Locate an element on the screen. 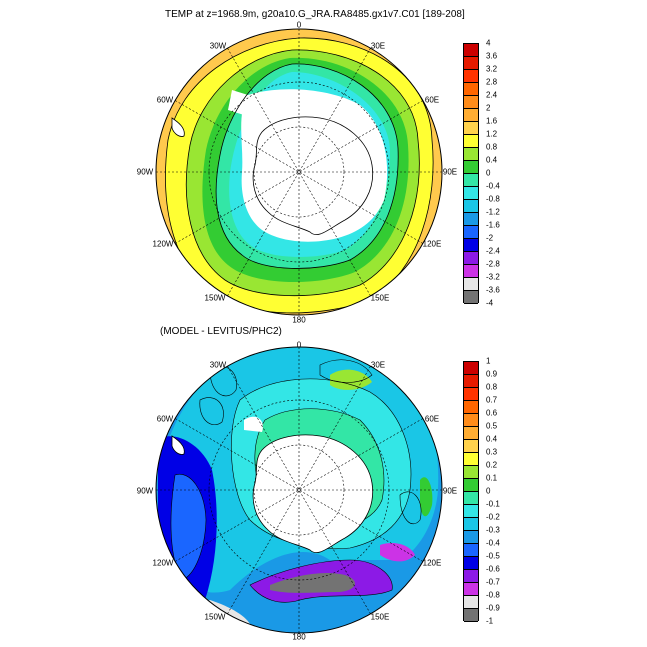 Image resolution: width=647 pixels, height=647 pixels. top-colorbar-label: -3.6 is located at coordinates (493, 290).